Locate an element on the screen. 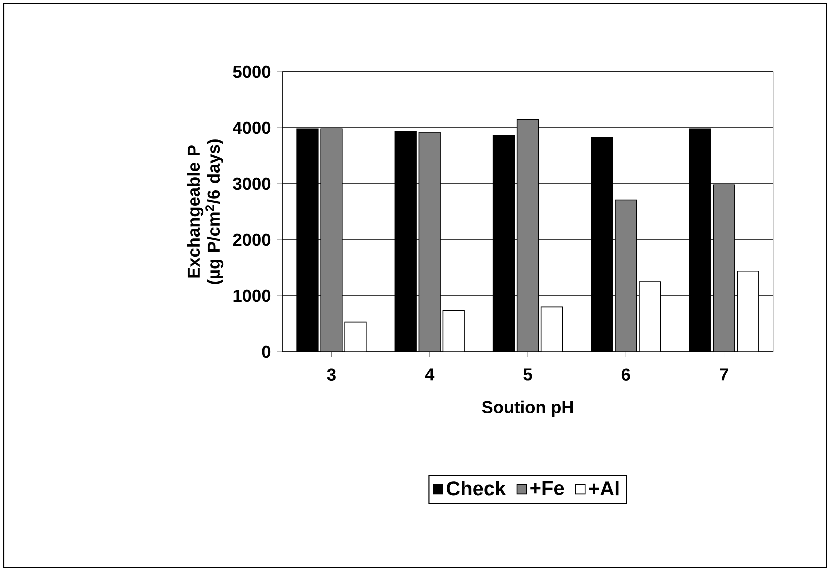 The image size is (832, 572). x-tick-label: 5 is located at coordinates (528, 374).